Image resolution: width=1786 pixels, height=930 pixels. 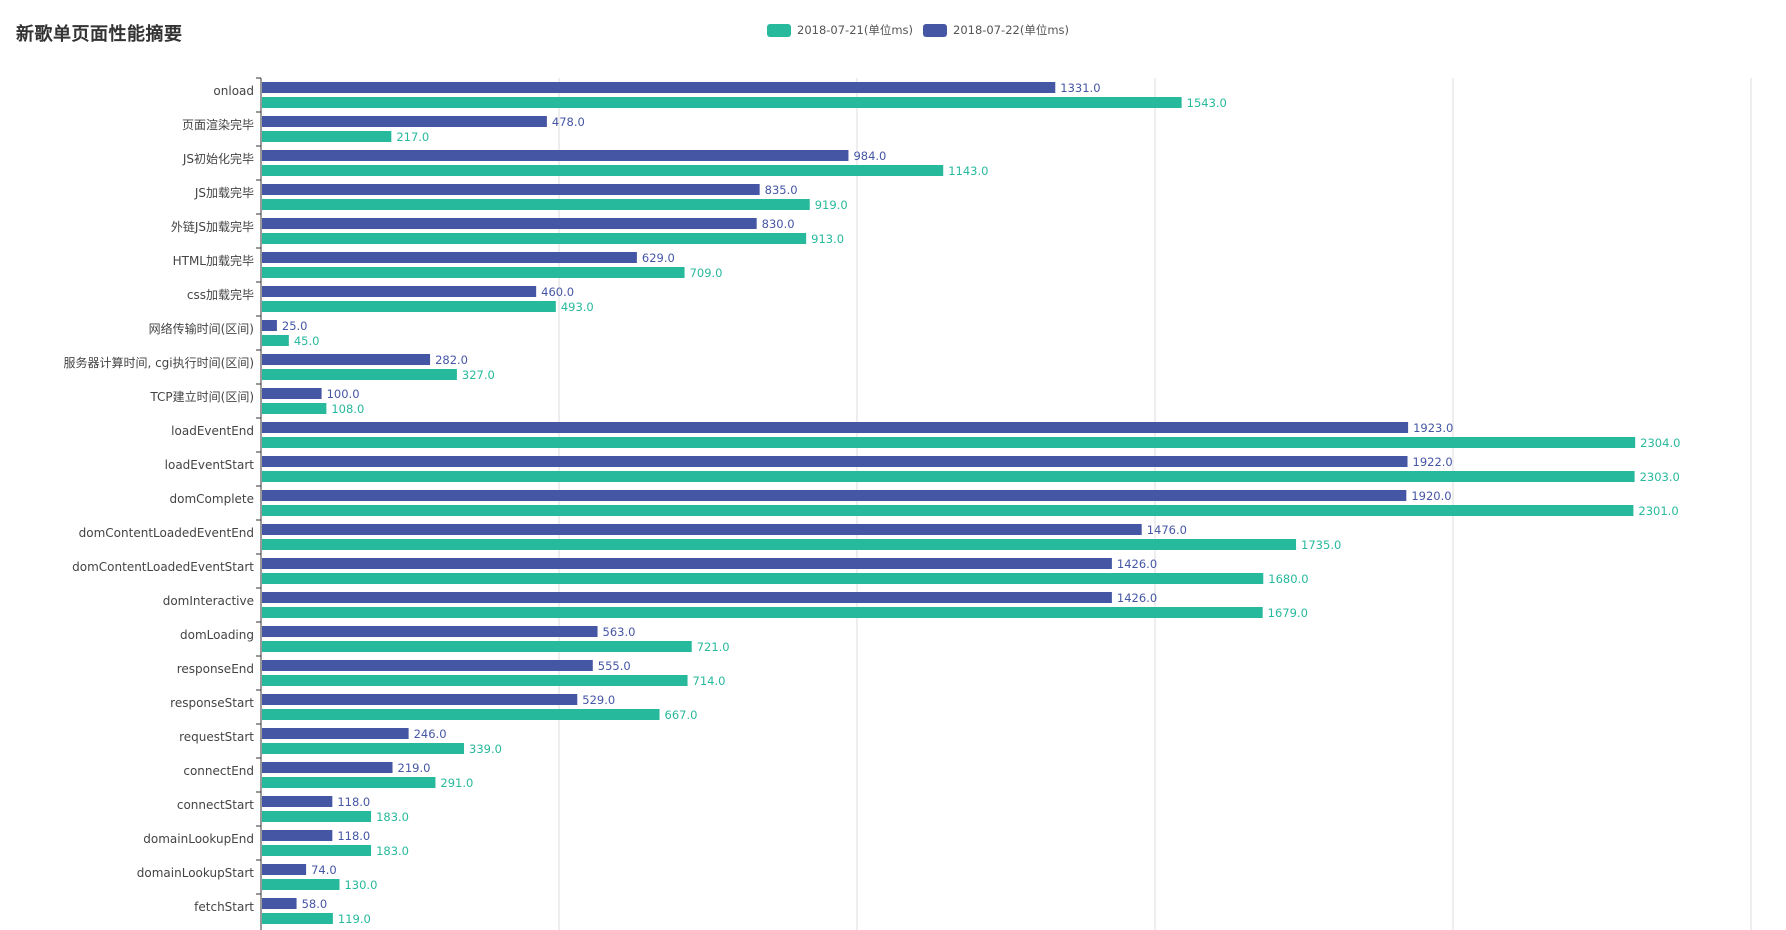 I want to click on data-label-series1: 714.0, so click(x=709, y=681).